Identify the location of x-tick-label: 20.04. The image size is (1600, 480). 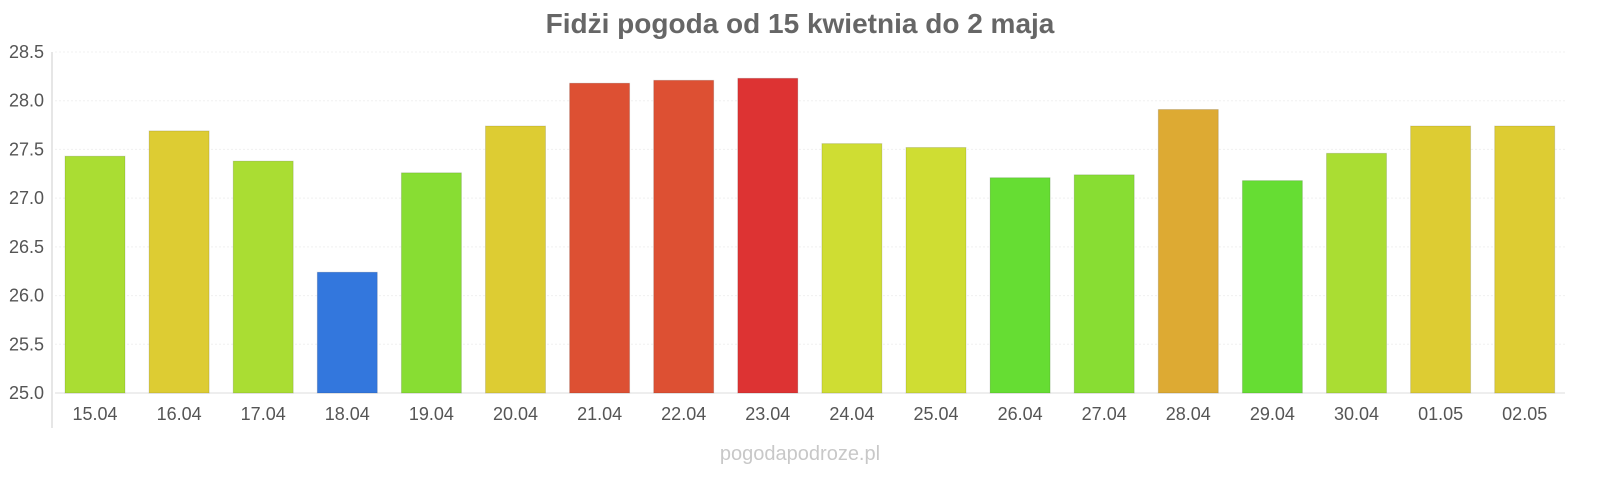
(515, 414).